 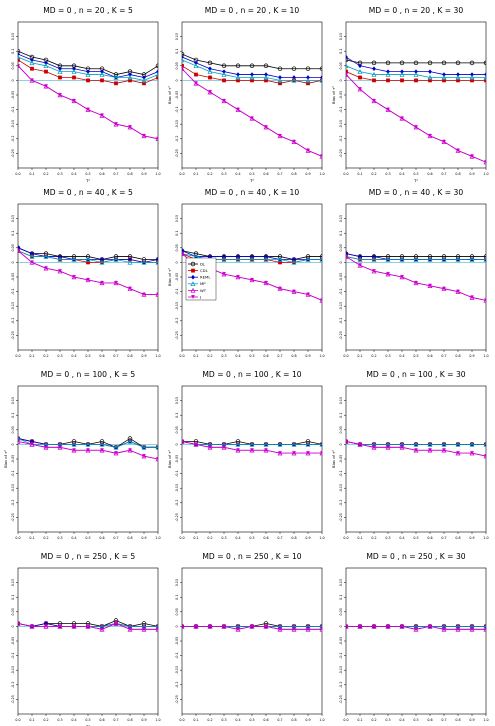 What do you see at coordinates (416, 258) in the screenshot?
I see `series-line-mp` at bounding box center [416, 258].